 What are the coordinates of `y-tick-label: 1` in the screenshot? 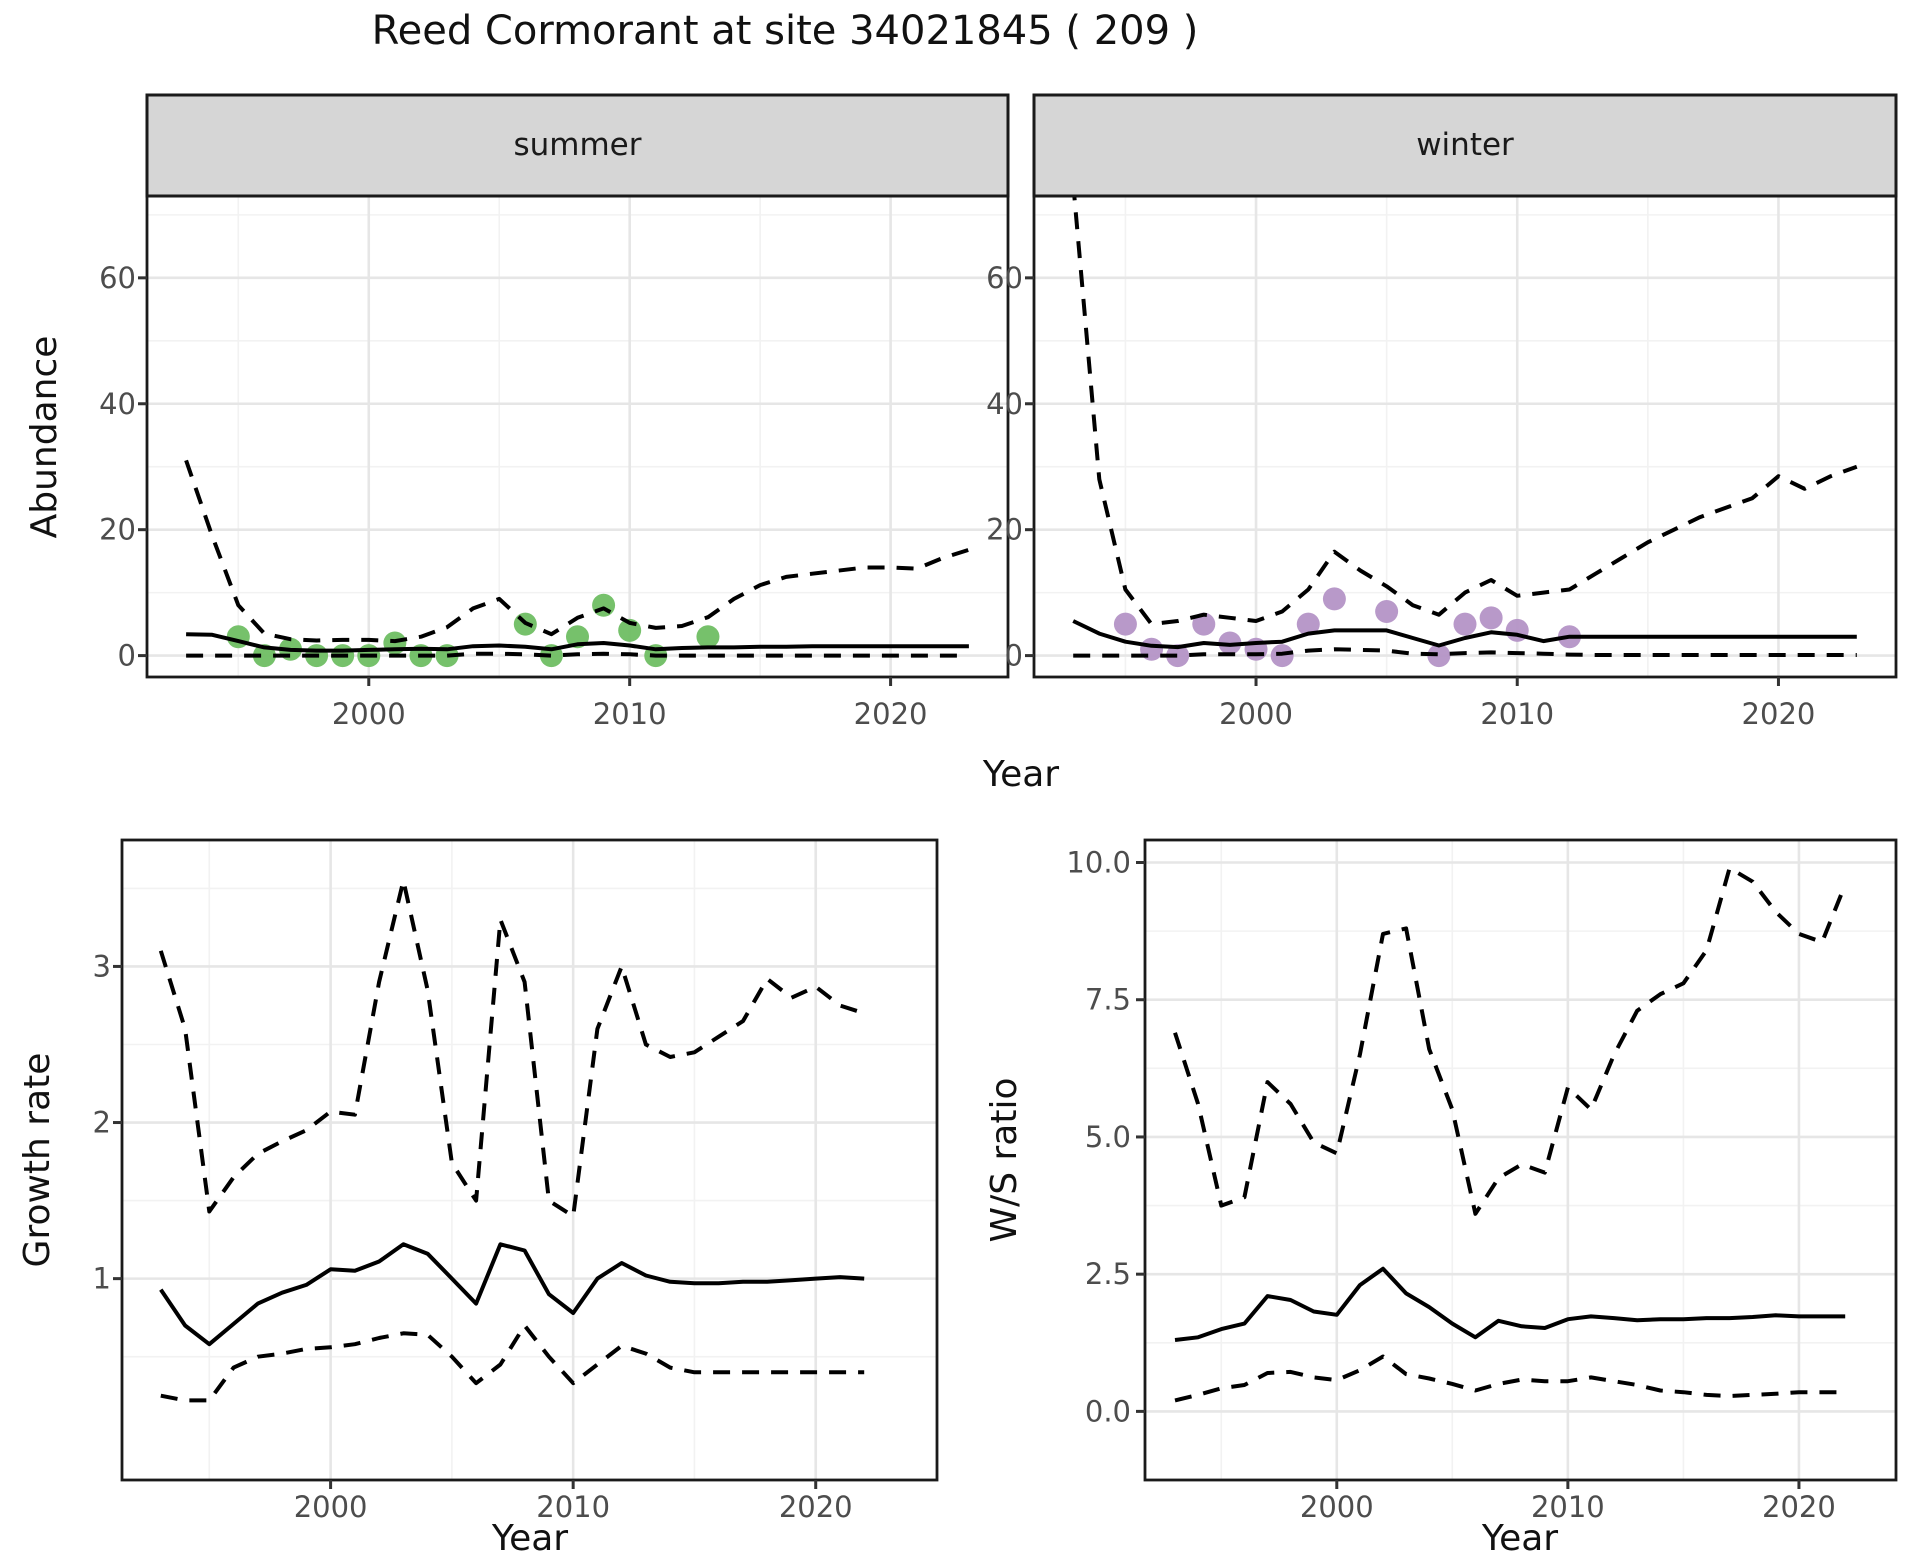 It's located at (102, 1279).